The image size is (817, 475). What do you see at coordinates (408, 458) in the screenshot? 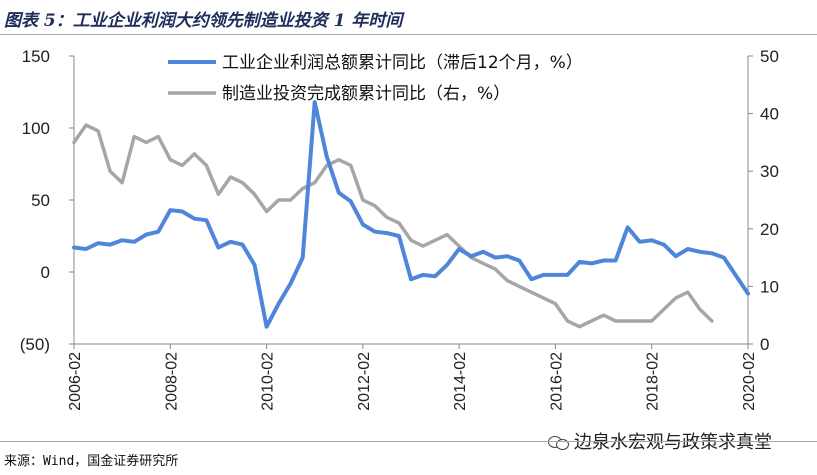
I see `source-bar: 来源：Wind，国金证券研究所` at bounding box center [408, 458].